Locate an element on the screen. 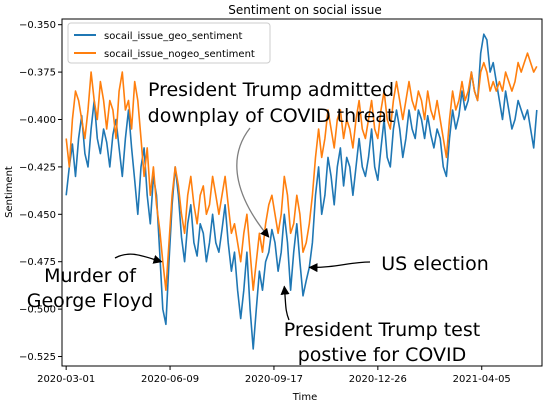 The width and height of the screenshot is (550, 404). legend-box is located at coordinates (169, 43).